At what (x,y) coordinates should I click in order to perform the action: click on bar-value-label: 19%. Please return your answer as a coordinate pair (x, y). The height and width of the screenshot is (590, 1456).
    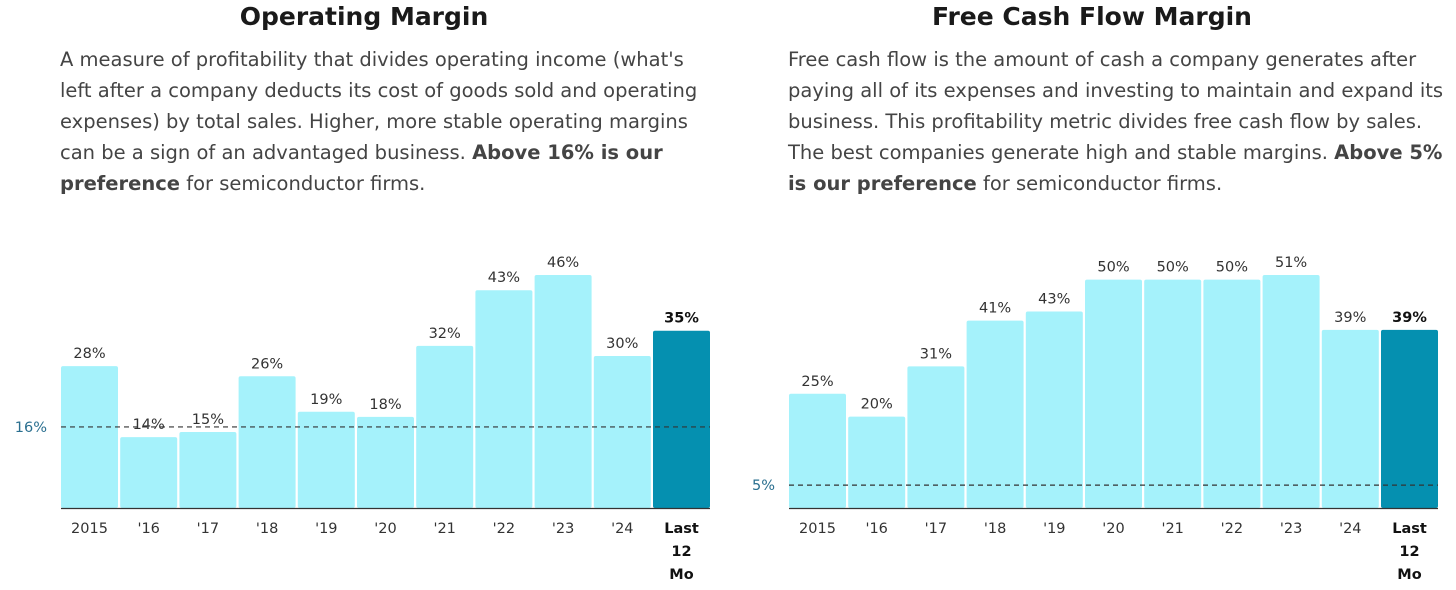
    Looking at the image, I should click on (326, 400).